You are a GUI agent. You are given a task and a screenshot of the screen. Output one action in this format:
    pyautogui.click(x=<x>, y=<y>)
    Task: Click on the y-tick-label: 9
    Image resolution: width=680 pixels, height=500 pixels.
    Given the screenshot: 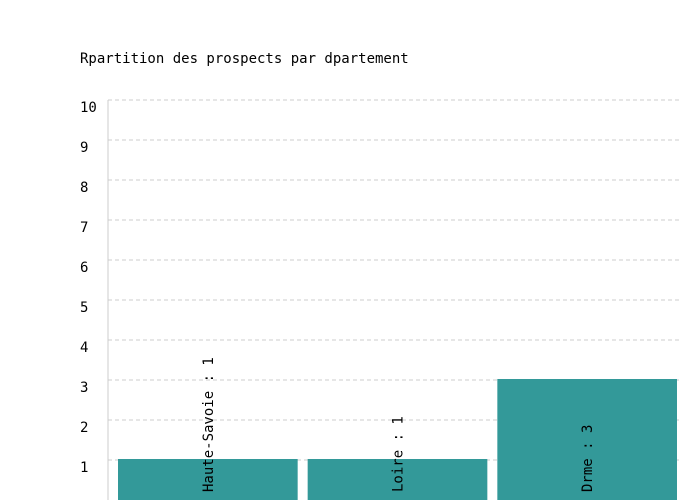 What is the action you would take?
    pyautogui.click(x=84, y=148)
    